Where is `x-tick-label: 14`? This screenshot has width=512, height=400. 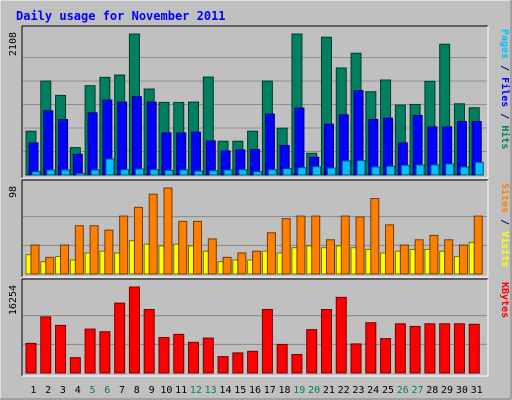 x-tick-label: 14 is located at coordinates (225, 390).